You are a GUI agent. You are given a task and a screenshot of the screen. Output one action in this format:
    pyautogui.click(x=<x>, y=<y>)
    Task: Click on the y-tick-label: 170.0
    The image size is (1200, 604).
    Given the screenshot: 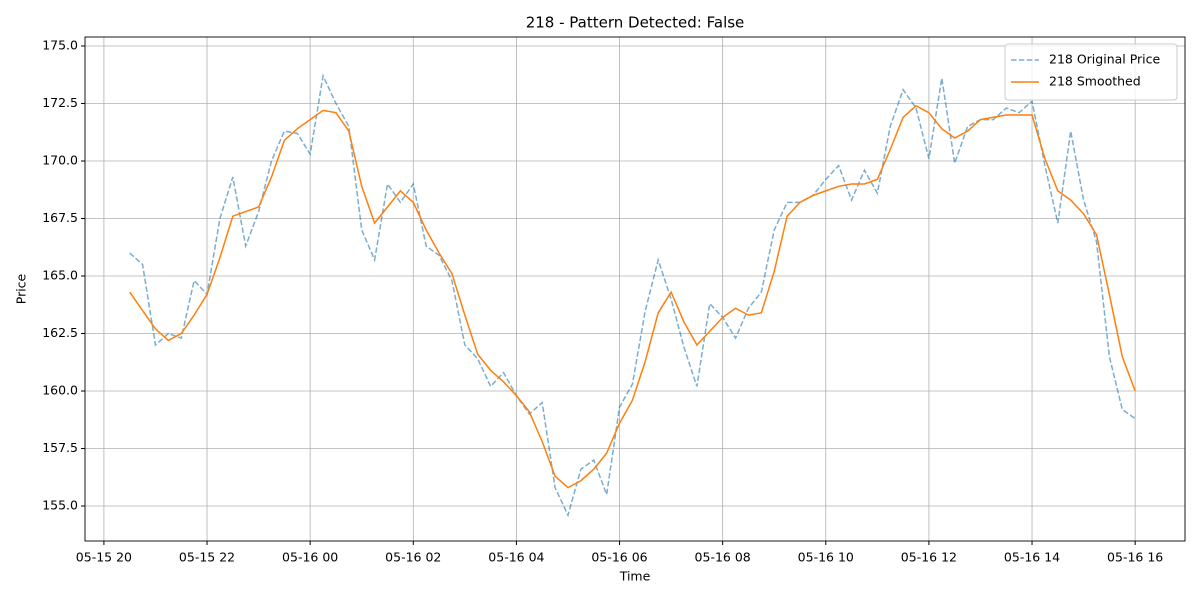 What is the action you would take?
    pyautogui.click(x=60, y=159)
    